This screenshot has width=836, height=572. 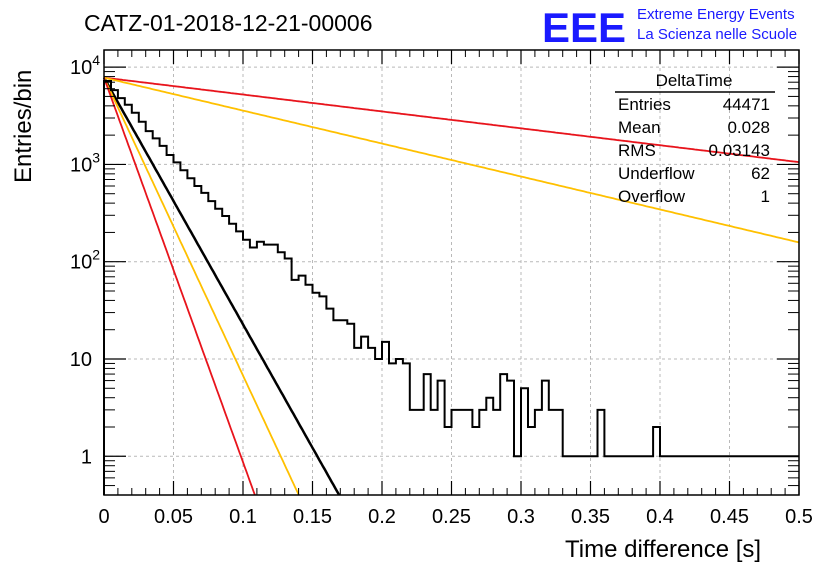 What do you see at coordinates (86, 457) in the screenshot?
I see `y-tick-label: 1` at bounding box center [86, 457].